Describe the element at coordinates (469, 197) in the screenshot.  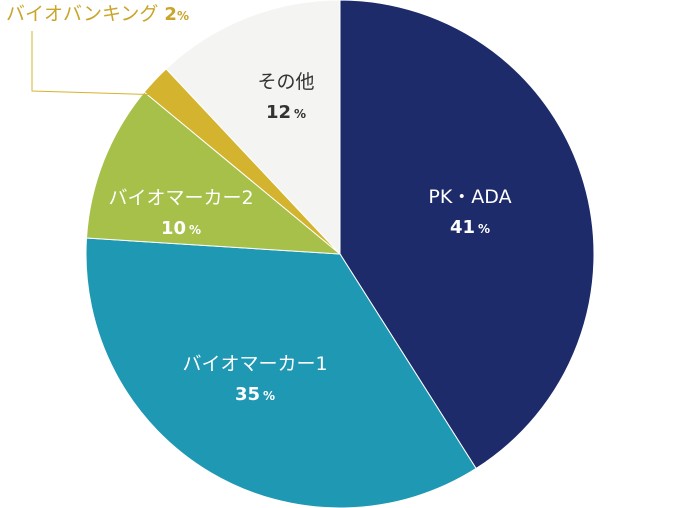
I see `label-name-pk-ada: PK・ADA` at that location.